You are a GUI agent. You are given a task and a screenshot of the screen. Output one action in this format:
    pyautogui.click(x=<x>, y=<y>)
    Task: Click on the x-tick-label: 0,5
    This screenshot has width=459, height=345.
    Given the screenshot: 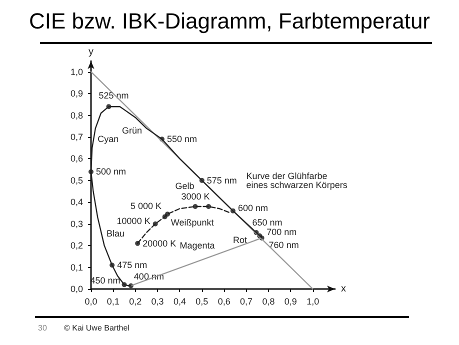 What is the action you would take?
    pyautogui.click(x=202, y=301)
    